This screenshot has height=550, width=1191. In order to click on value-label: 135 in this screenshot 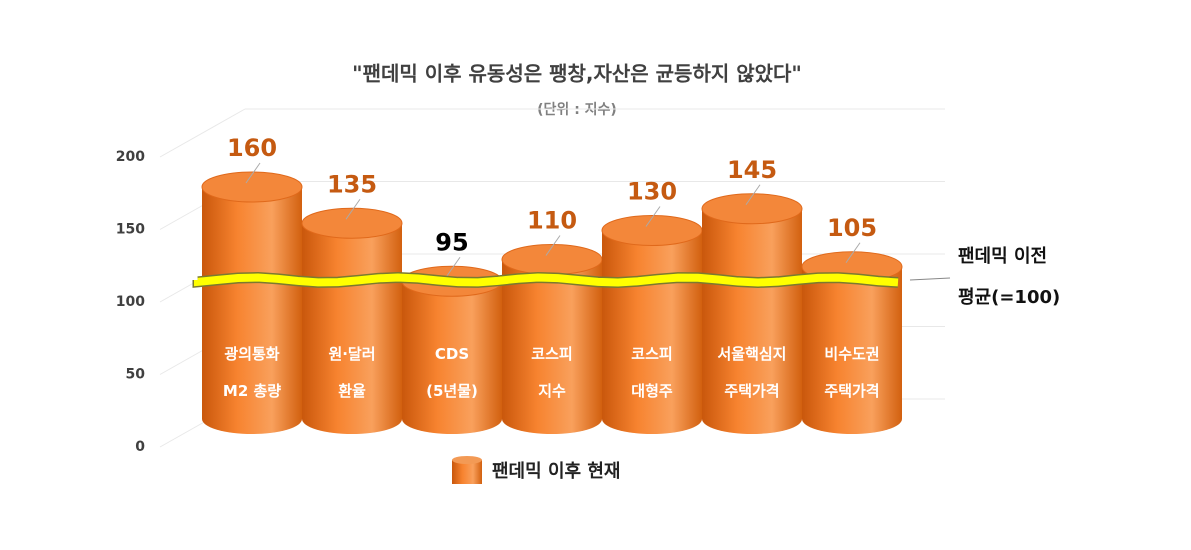, I will do `click(352, 184)`.